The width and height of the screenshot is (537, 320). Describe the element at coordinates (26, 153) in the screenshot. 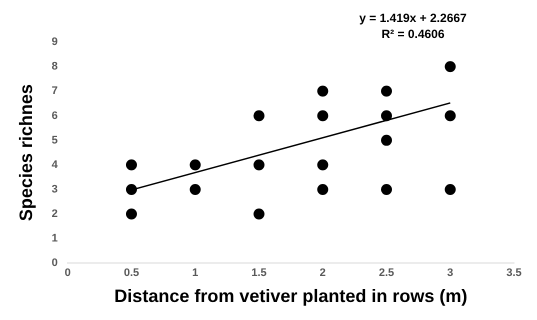

I see `y-axis-title: Species richnes` at that location.